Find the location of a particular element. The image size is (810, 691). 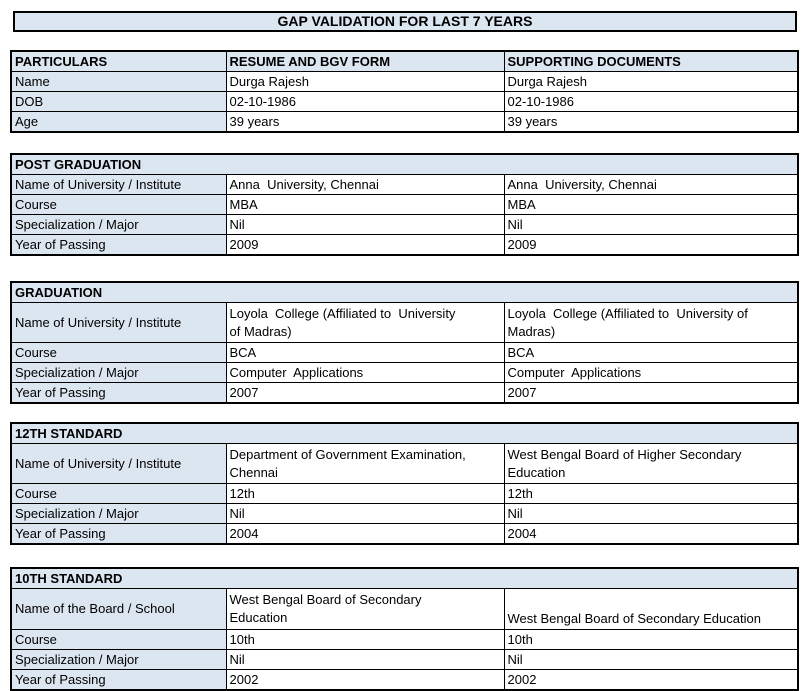

resume-value-cell: 2004 is located at coordinates (365, 534).